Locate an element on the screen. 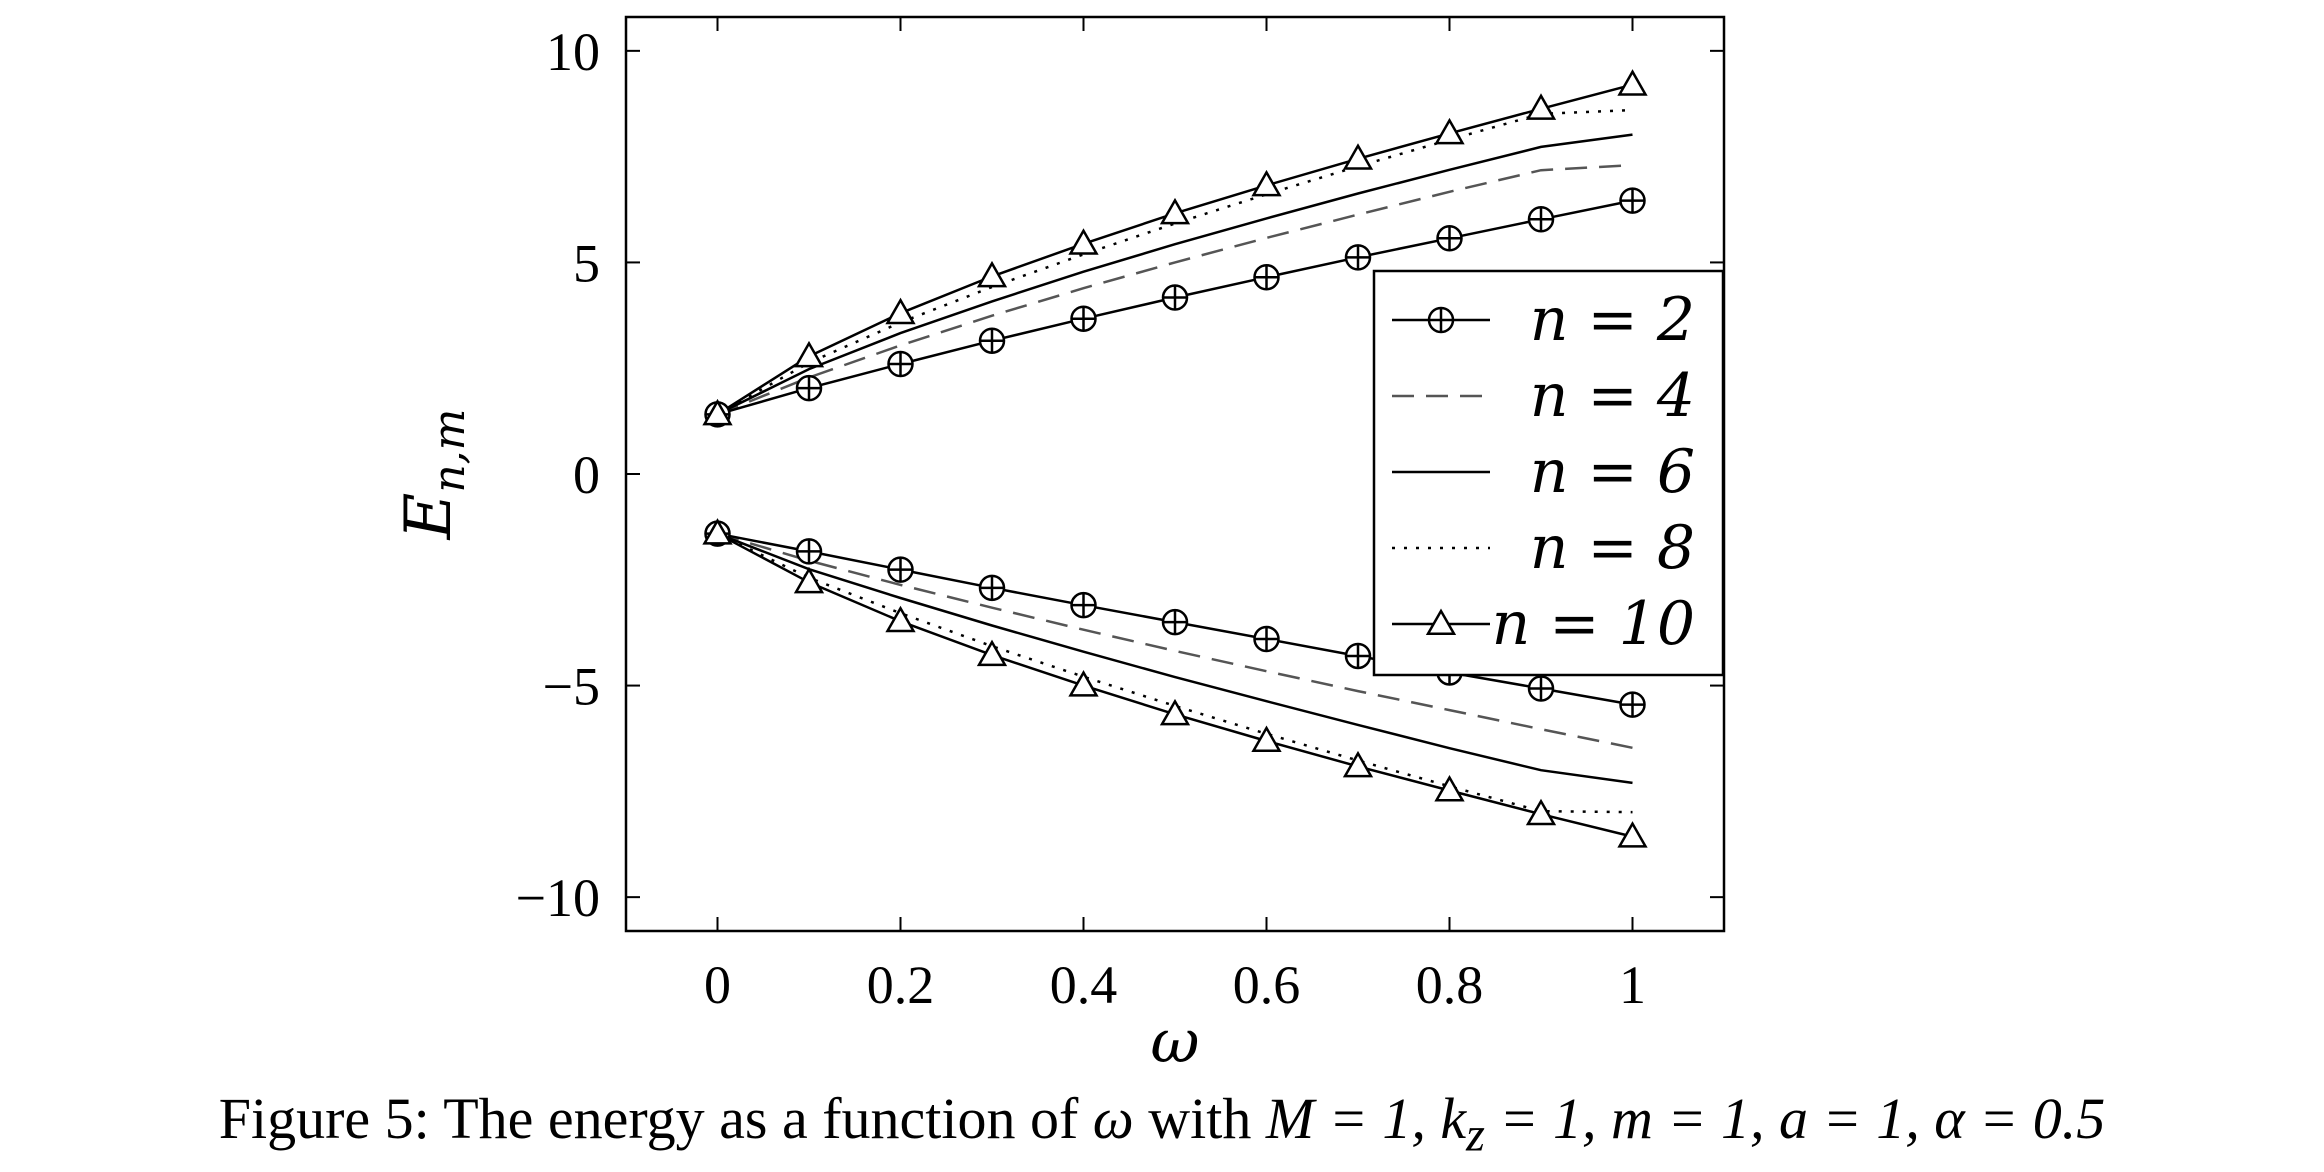 The image size is (2324, 1172). y-axis-label-subscript: n,m is located at coordinates (449, 451).